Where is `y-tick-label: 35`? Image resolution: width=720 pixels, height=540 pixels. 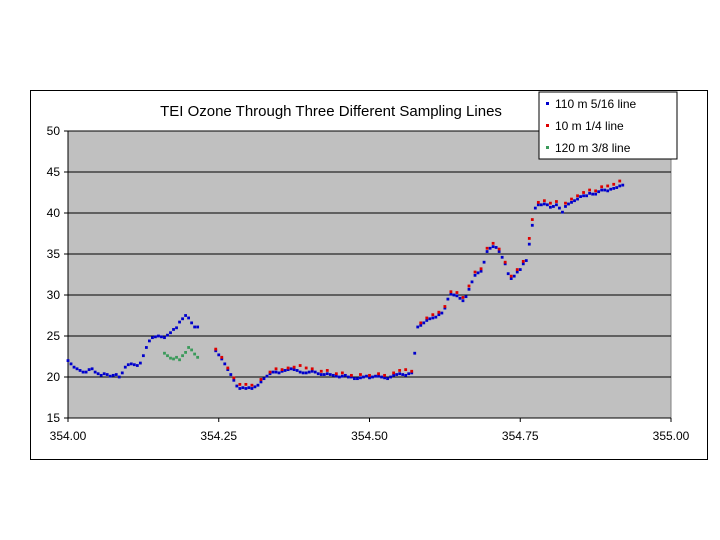 y-tick-label: 35 is located at coordinates (54, 254).